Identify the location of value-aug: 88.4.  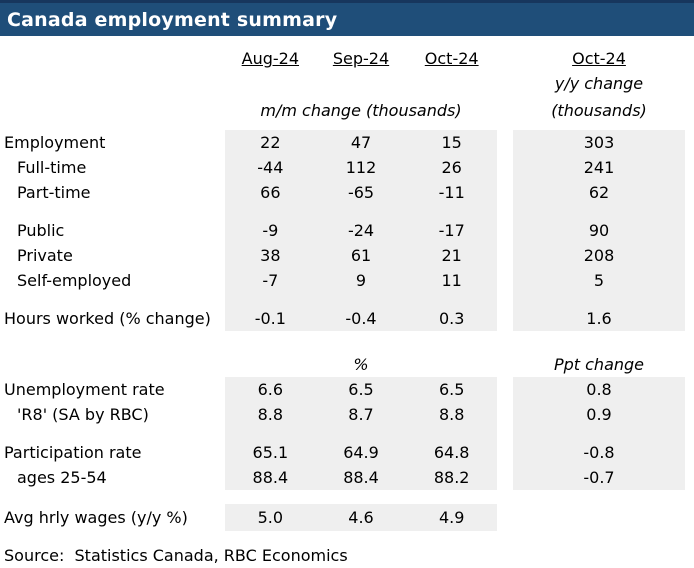
(270, 477).